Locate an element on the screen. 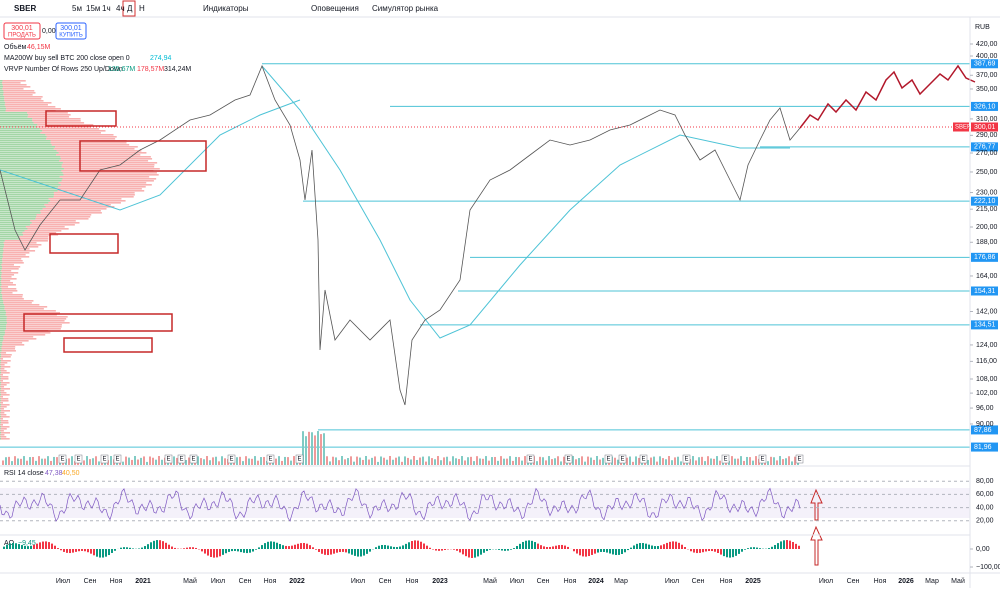  ma-legend: MA200W buy sell BTC 200 close open 0 is located at coordinates (67, 58).